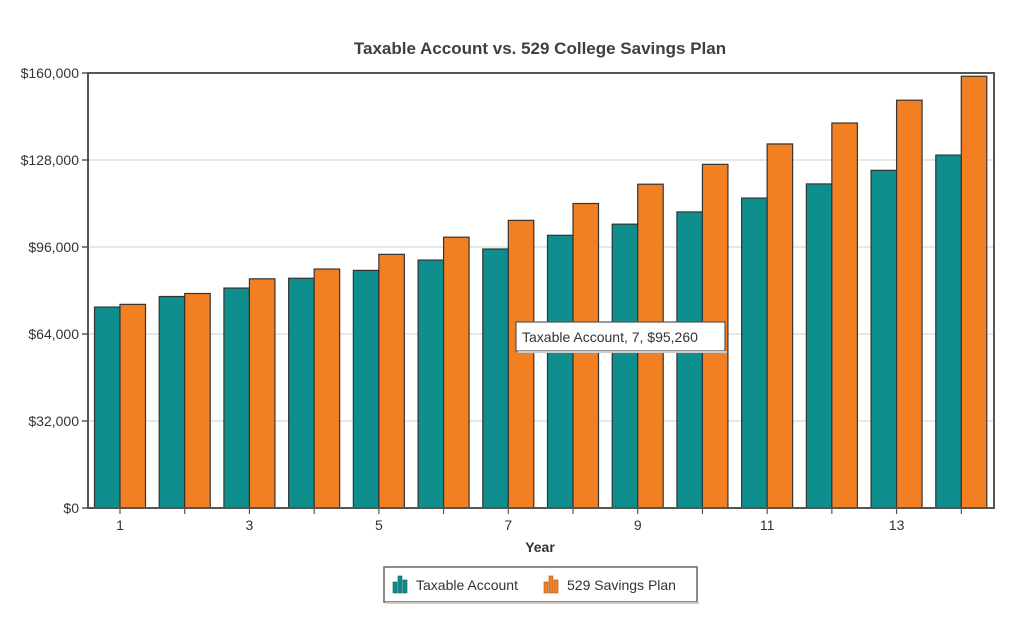 The image size is (1024, 643). Describe the element at coordinates (610, 337) in the screenshot. I see `tooltip-text: Taxable Account, 7, $95,260` at that location.